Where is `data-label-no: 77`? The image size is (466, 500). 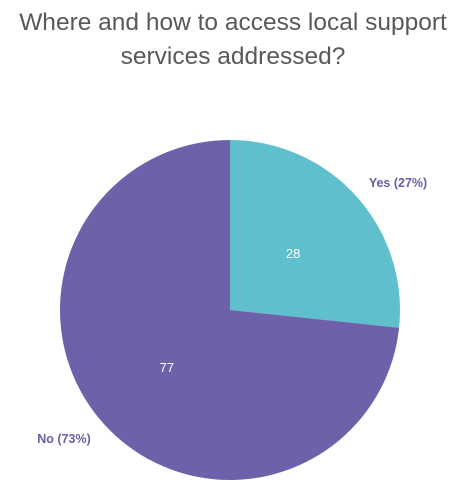
data-label-no: 77 is located at coordinates (167, 367).